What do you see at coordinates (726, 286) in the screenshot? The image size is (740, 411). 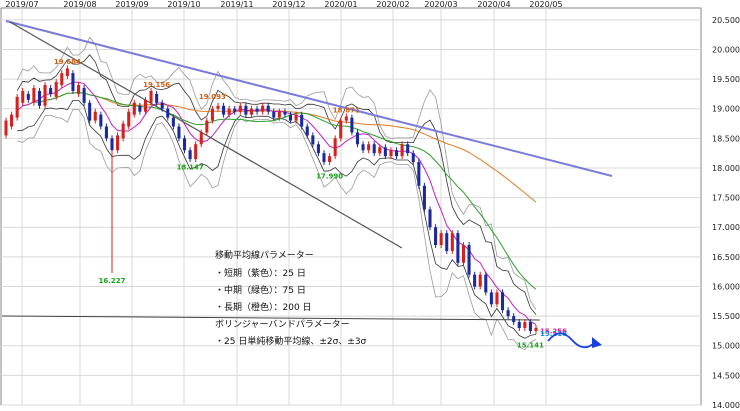 I see `y-tick-label: 16.000` at bounding box center [726, 286].